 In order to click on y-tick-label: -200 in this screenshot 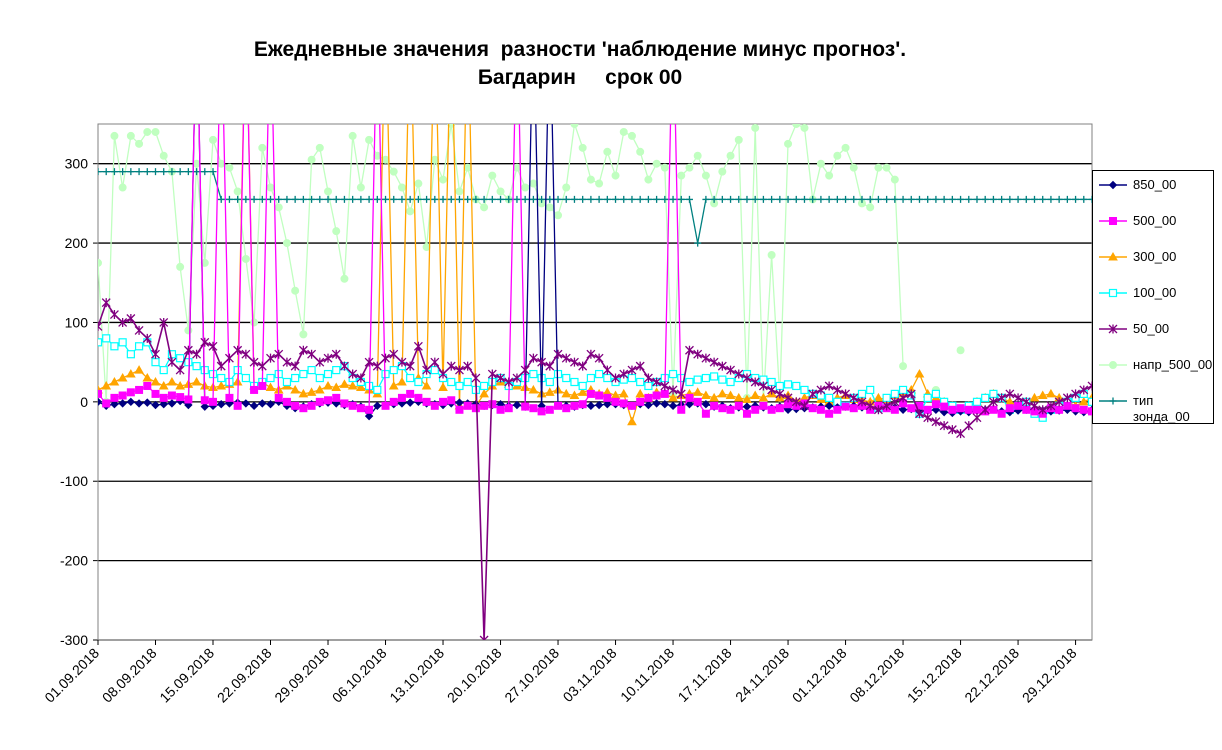, I will do `click(74, 561)`.